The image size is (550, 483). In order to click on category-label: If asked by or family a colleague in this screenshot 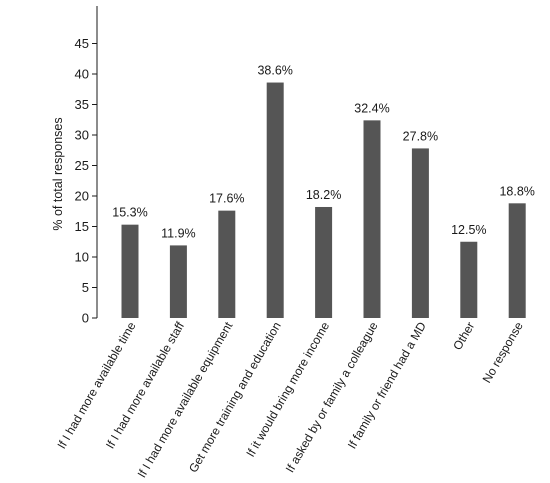, I will do `click(332, 397)`.